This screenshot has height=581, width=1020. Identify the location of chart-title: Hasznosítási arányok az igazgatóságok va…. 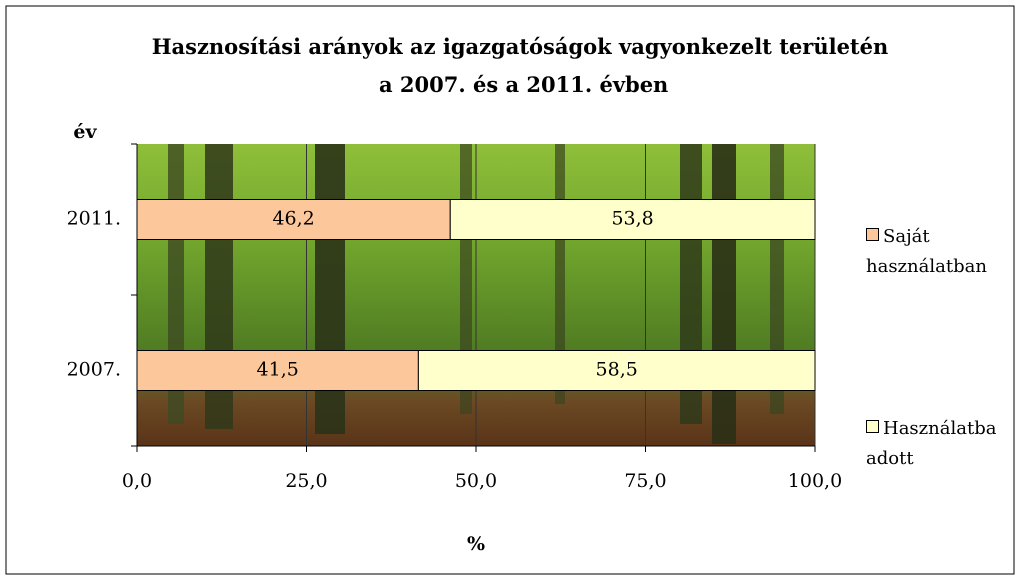
(520, 65).